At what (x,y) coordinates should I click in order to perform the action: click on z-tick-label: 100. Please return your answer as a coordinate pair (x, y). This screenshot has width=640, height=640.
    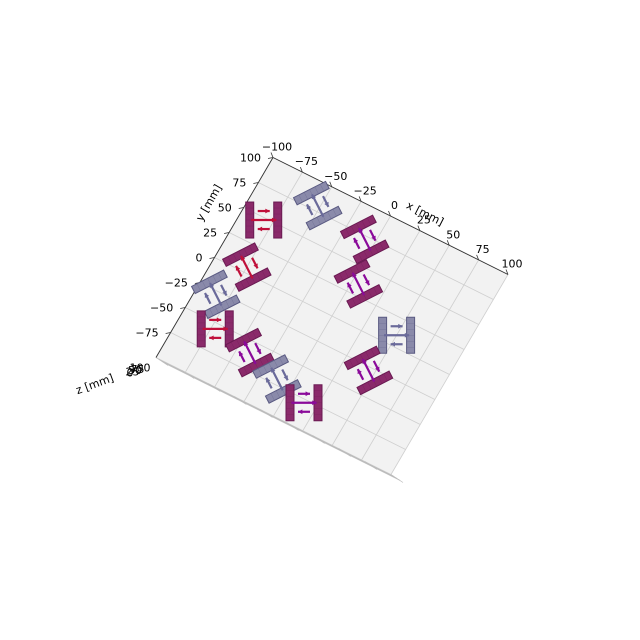
    Looking at the image, I should click on (140, 368).